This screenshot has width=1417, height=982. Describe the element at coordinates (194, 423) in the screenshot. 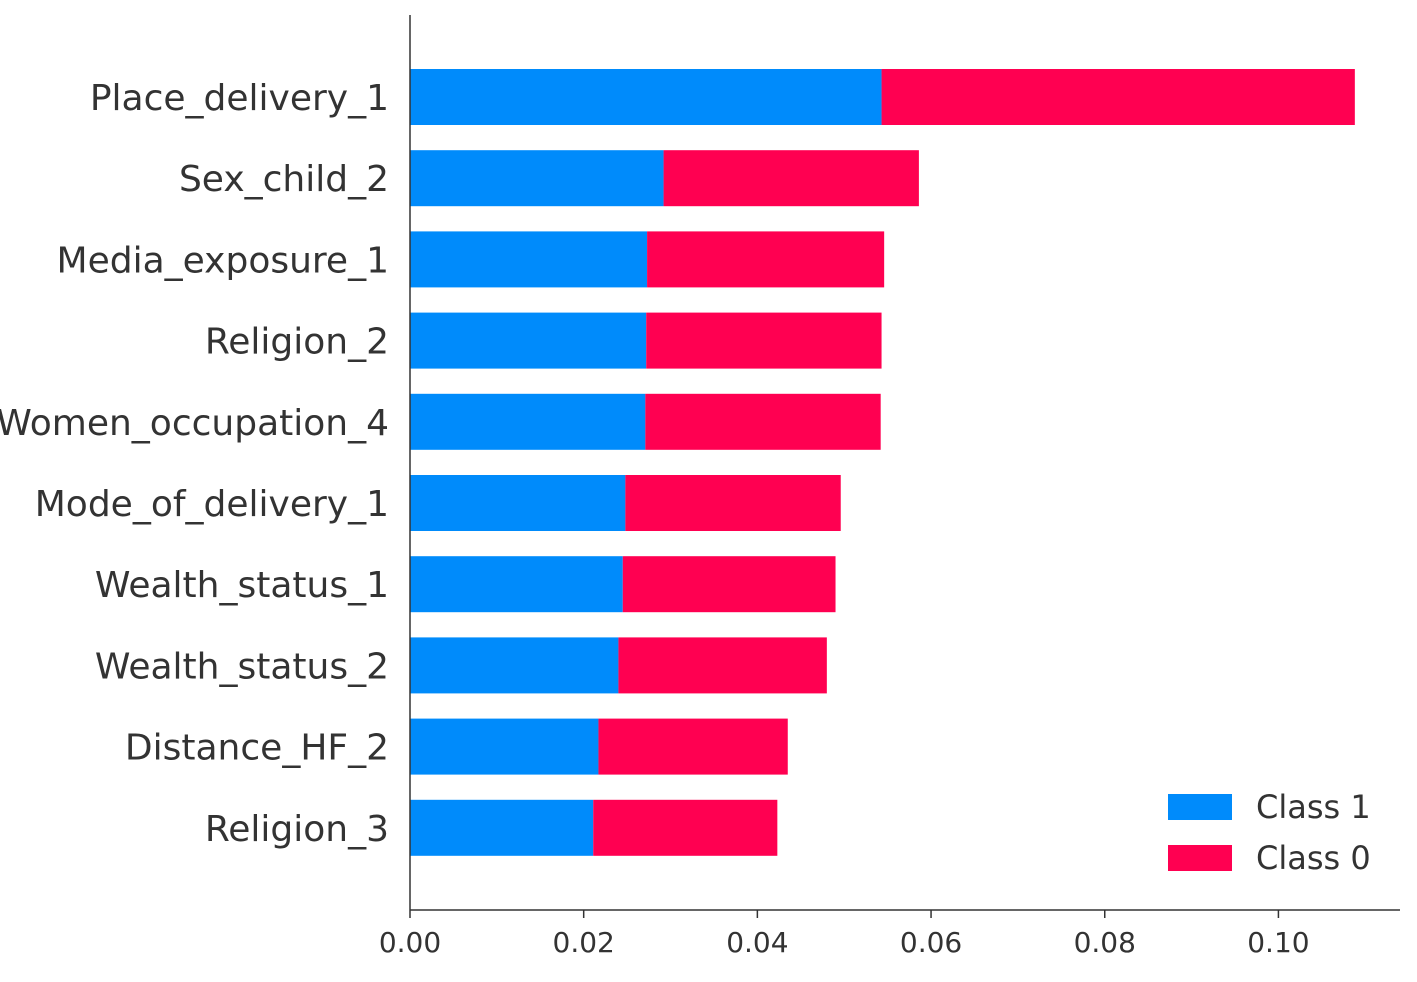

I see `category-label-4: Women_occupation_4` at that location.